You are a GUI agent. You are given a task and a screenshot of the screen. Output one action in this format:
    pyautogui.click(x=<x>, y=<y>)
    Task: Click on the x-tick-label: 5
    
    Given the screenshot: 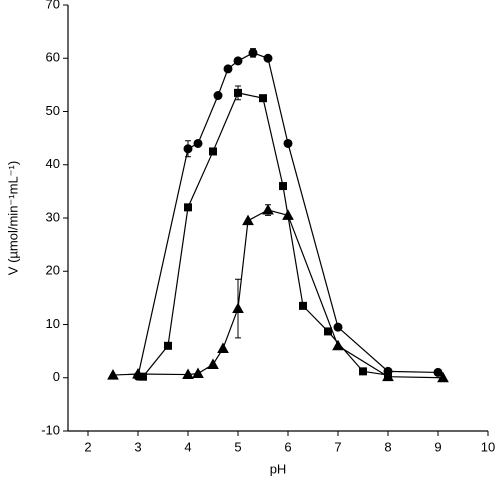 What is the action you would take?
    pyautogui.click(x=237, y=446)
    